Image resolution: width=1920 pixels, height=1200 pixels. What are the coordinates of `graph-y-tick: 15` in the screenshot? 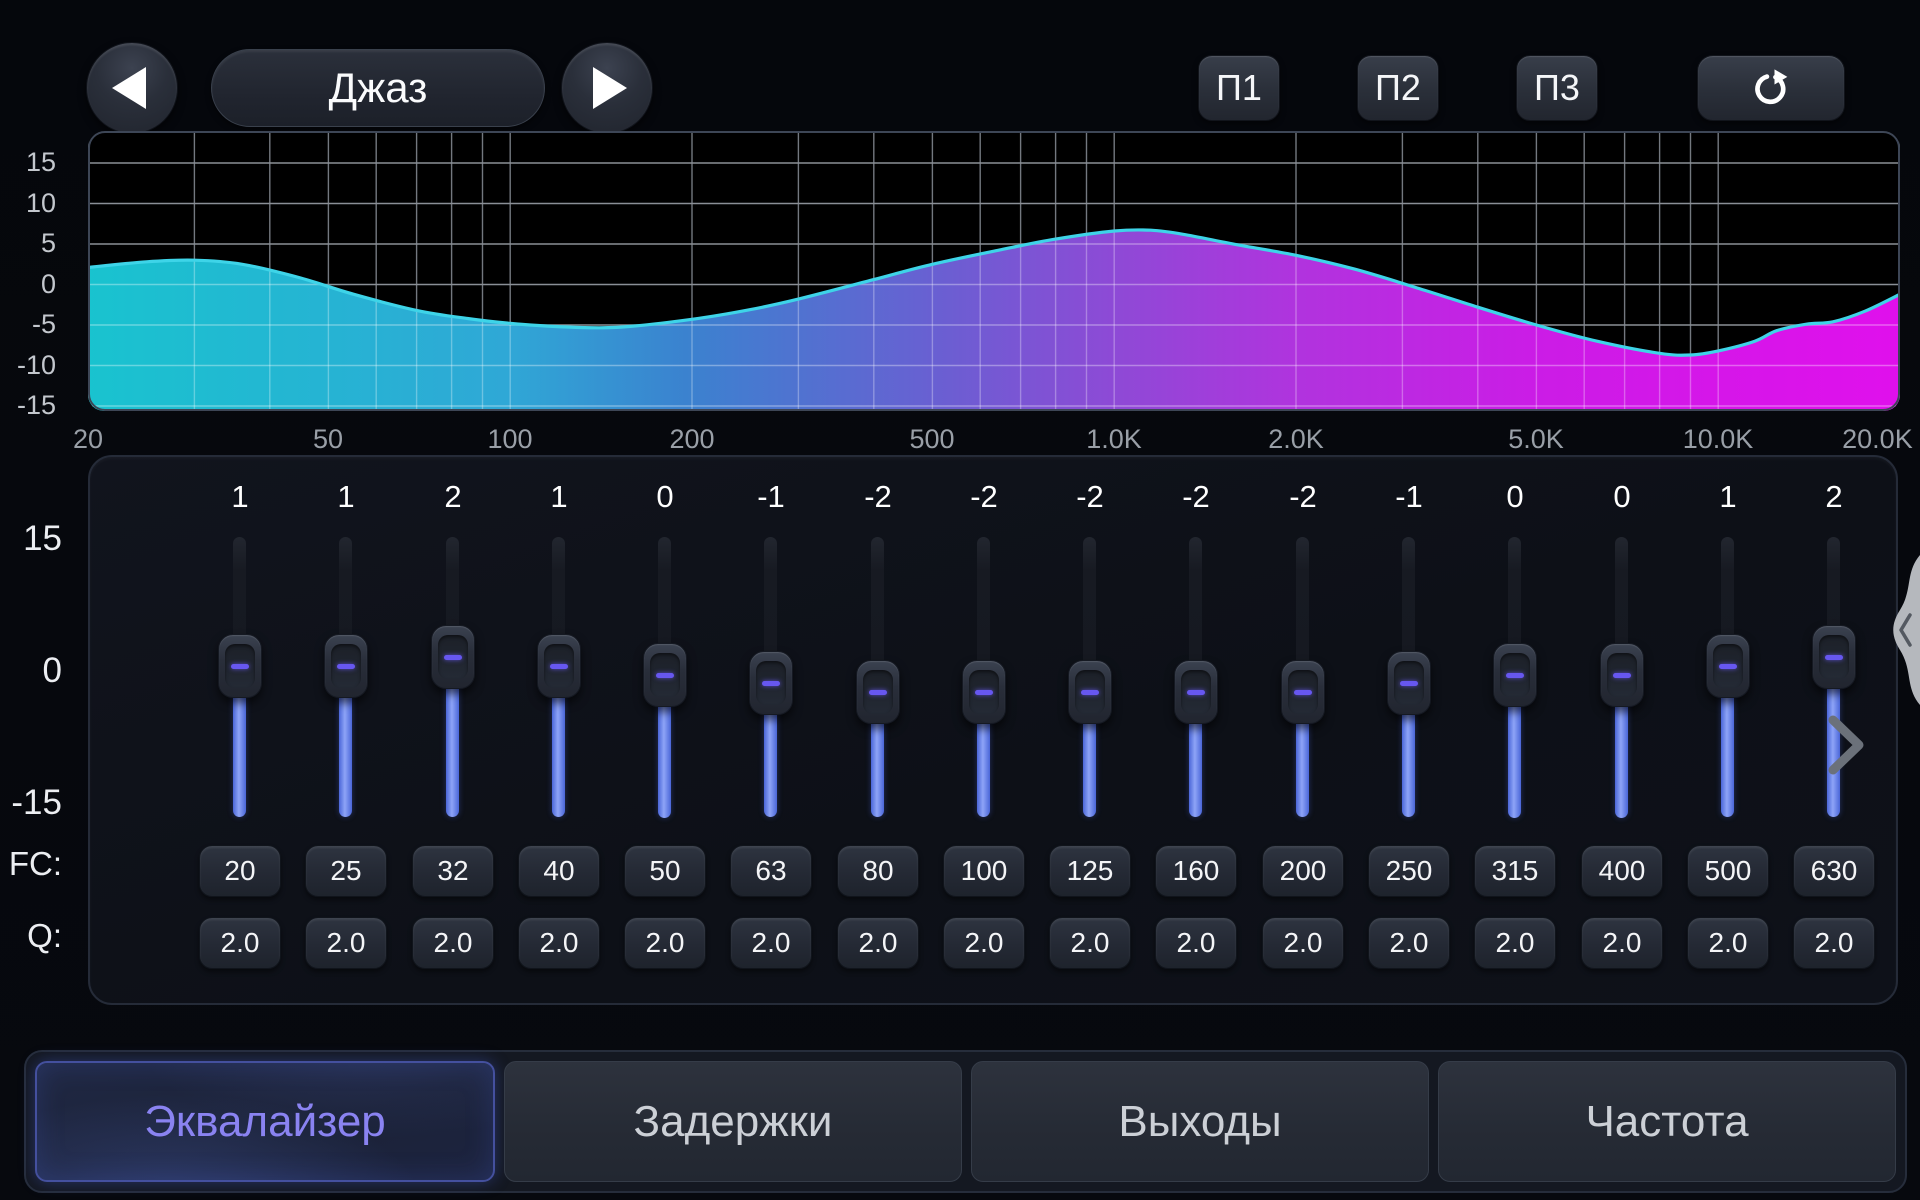 It's located at (40, 162).